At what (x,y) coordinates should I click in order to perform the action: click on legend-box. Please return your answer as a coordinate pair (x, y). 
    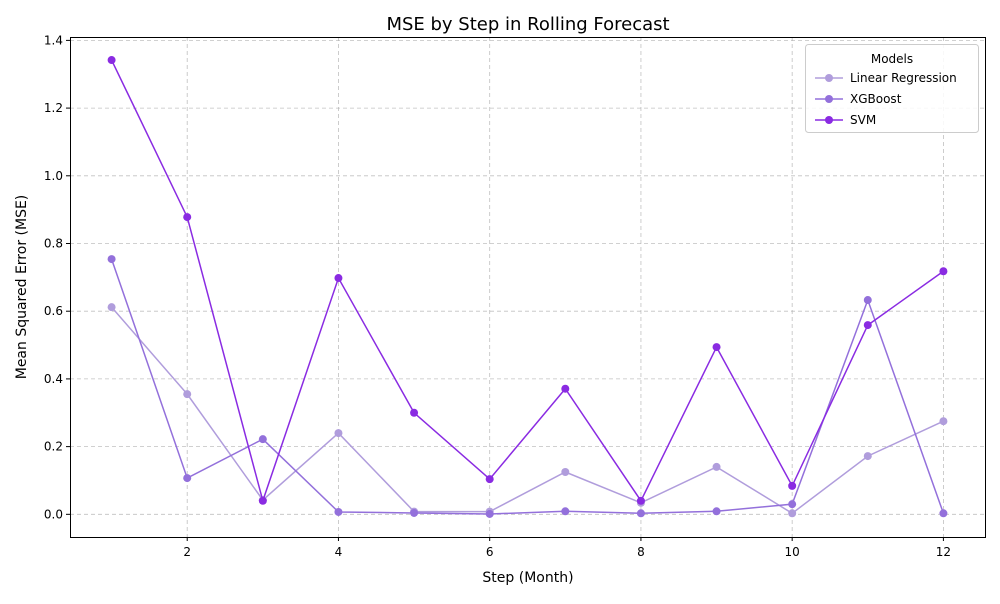
    Looking at the image, I should click on (892, 88).